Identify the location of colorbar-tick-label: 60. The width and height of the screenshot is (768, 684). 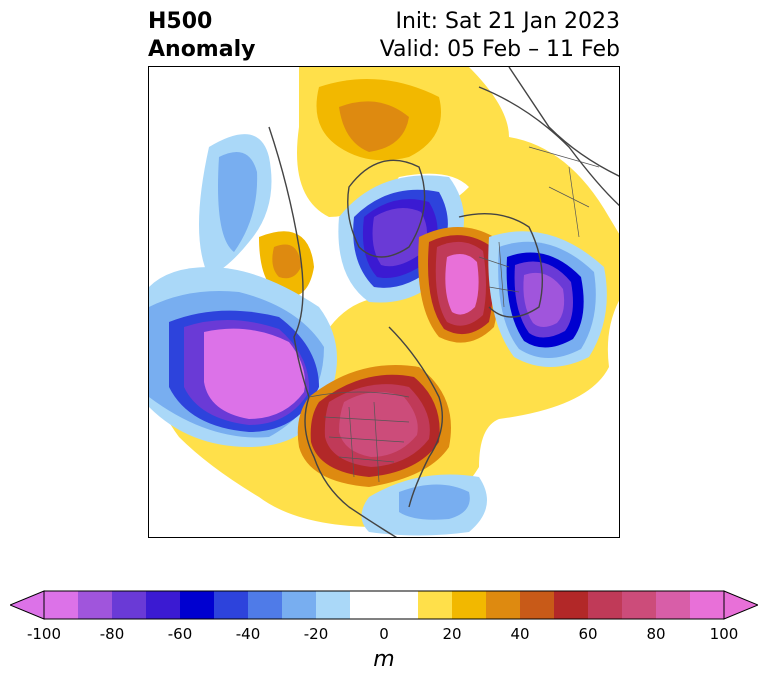
(588, 634).